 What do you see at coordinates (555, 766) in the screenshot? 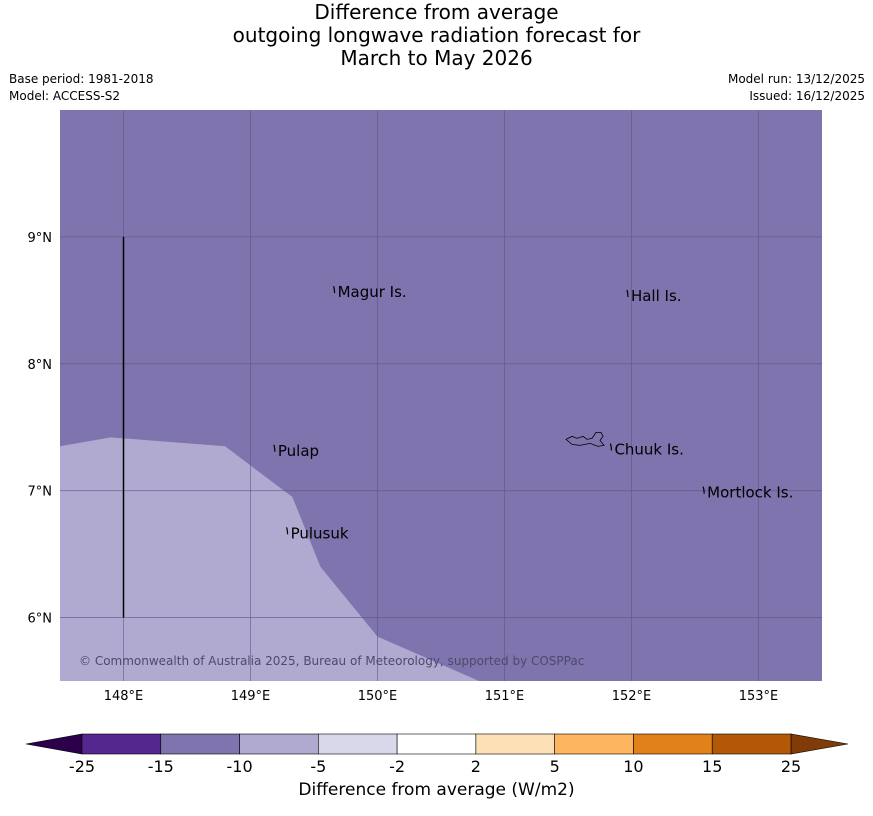
I see `colorbar-tick-label: 5` at bounding box center [555, 766].